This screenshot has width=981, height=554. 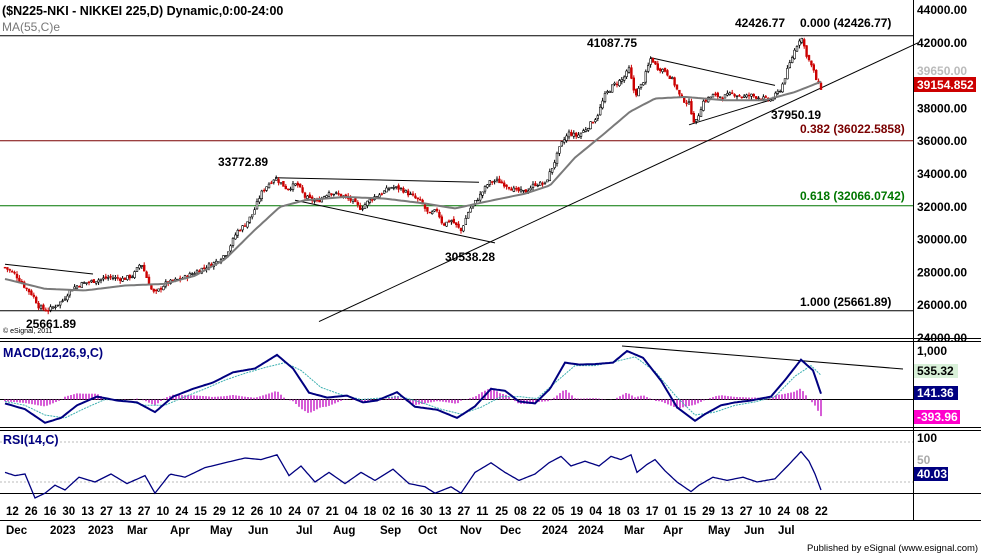 What do you see at coordinates (942, 272) in the screenshot?
I see `price-tick: 28000.00` at bounding box center [942, 272].